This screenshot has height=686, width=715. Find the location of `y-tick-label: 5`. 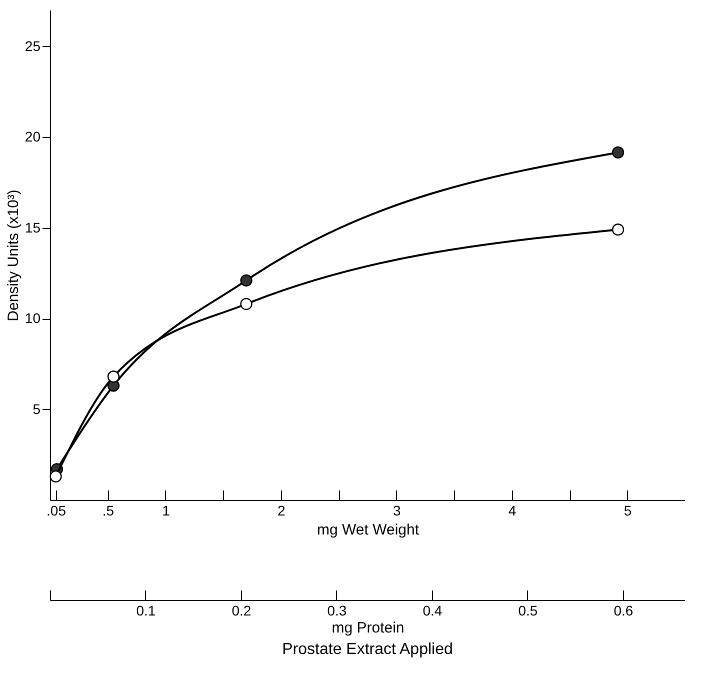

y-tick-label: 5 is located at coordinates (36, 408).